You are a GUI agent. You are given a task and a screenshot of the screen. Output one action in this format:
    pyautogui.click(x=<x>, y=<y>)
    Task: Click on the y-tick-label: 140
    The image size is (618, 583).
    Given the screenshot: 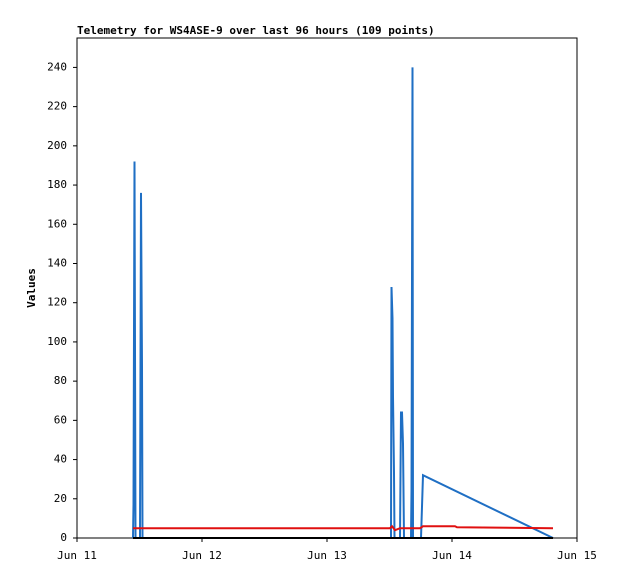 What is the action you would take?
    pyautogui.click(x=57, y=262)
    